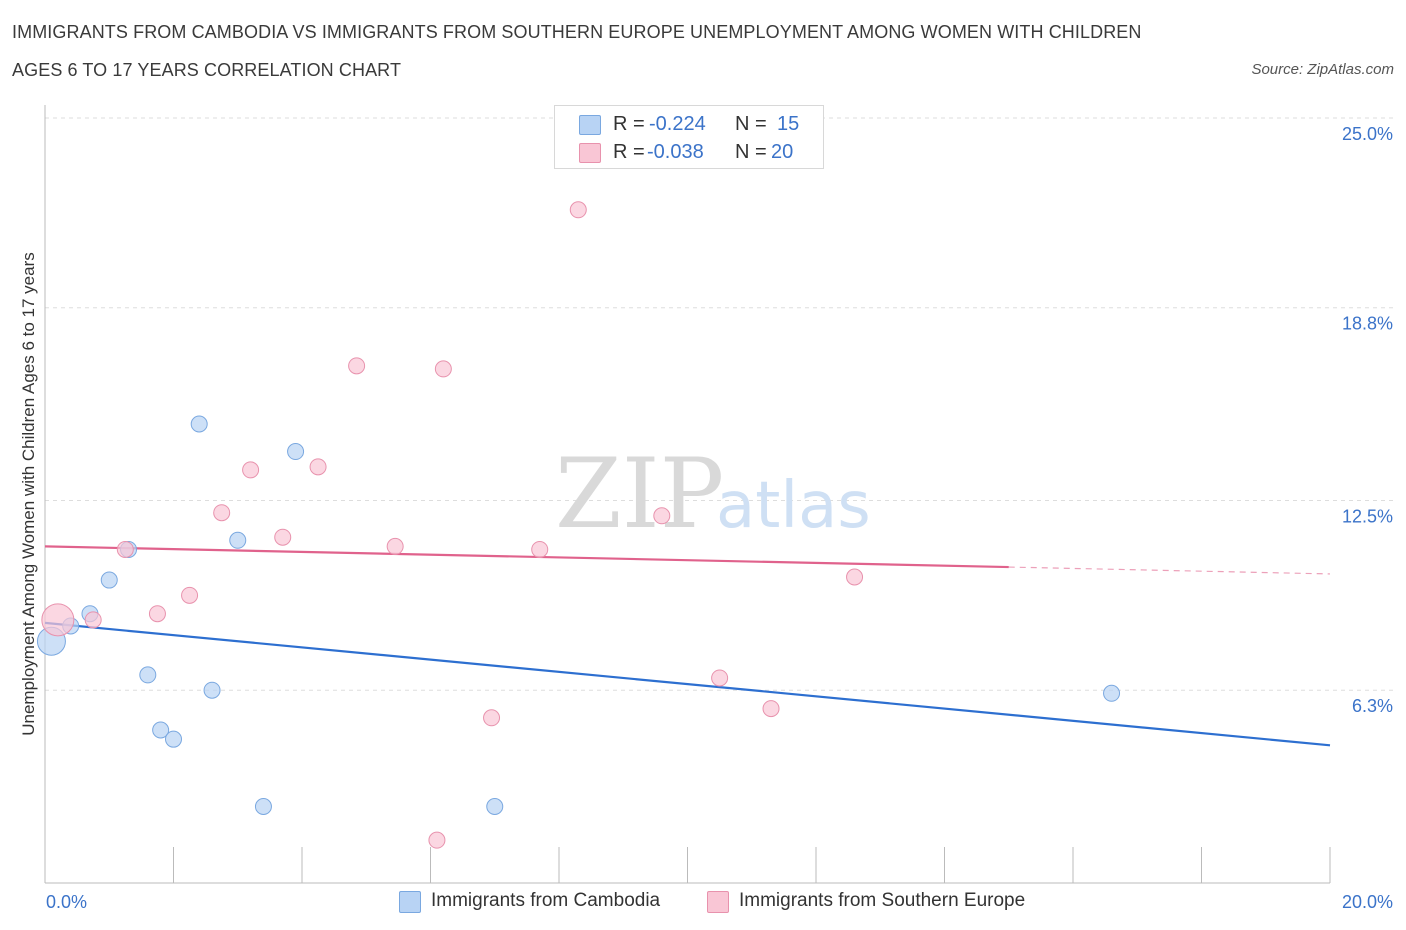  Describe the element at coordinates (1367, 902) in the screenshot. I see `x-tick-label: 20.0%` at that location.